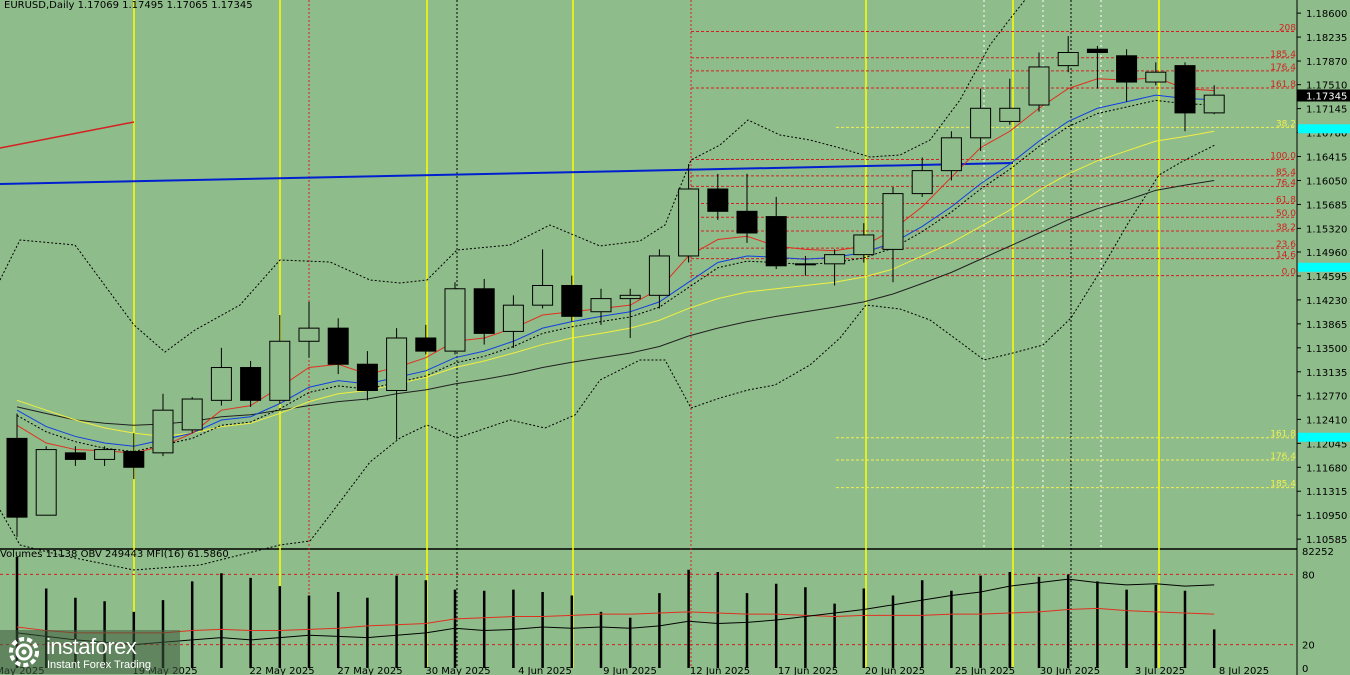  Describe the element at coordinates (1326, 444) in the screenshot. I see `y-tick-label: 1.12045` at that location.